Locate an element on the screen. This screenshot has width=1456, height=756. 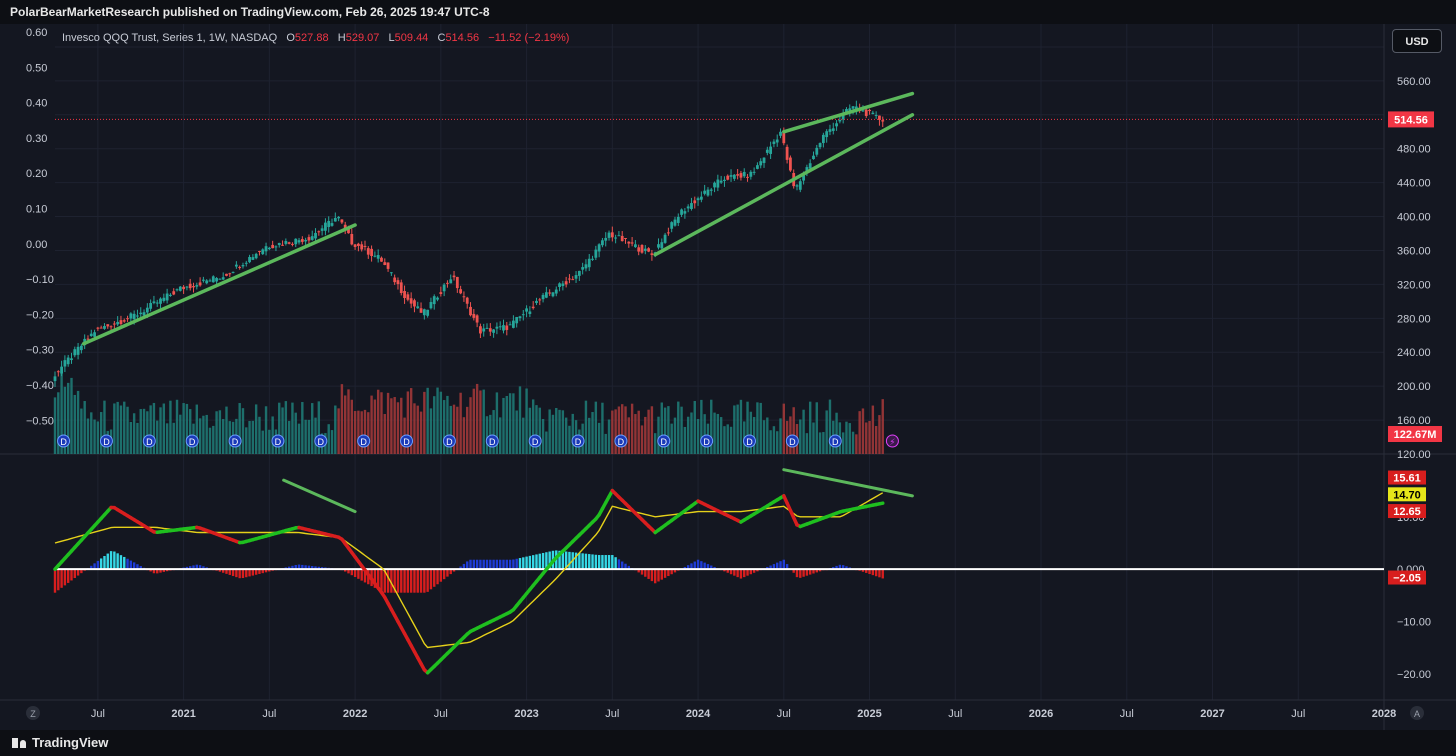
tradingview-logo: TradingView is located at coordinates (60, 743).